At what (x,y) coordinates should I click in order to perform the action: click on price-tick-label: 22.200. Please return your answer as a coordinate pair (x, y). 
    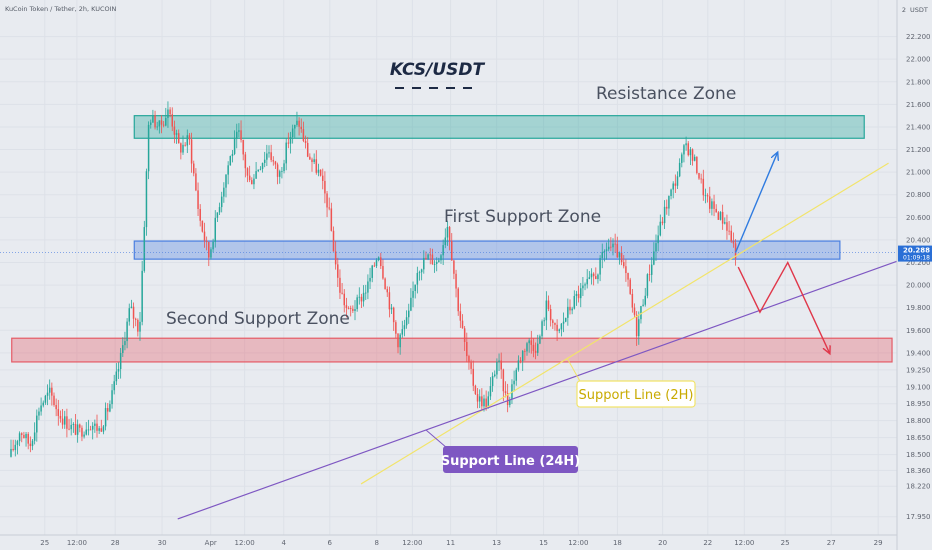
    Looking at the image, I should click on (918, 37).